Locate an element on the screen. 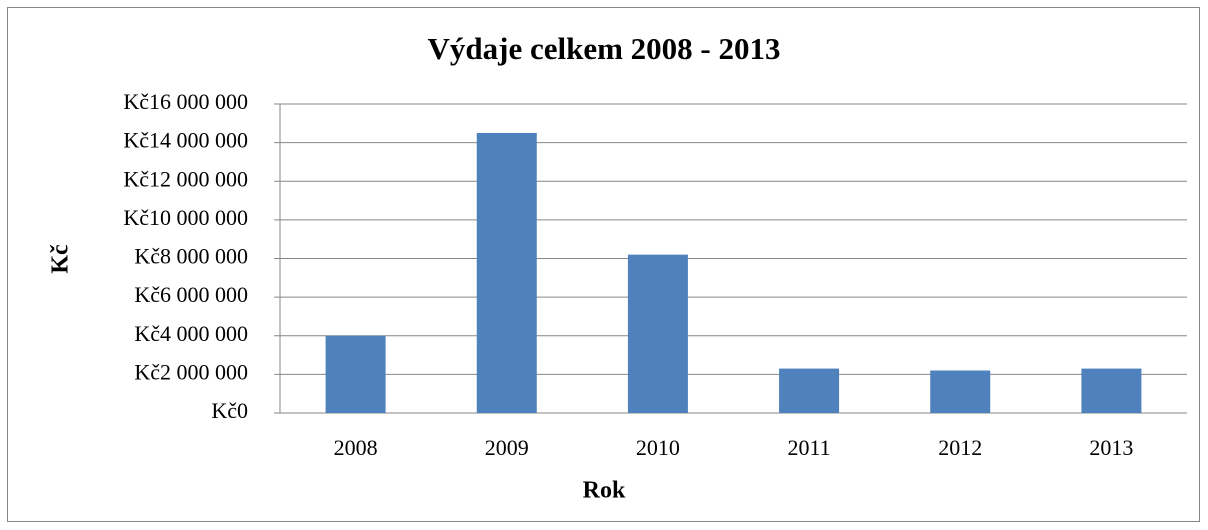 The image size is (1208, 530). x-tick-label: 2010 is located at coordinates (658, 447).